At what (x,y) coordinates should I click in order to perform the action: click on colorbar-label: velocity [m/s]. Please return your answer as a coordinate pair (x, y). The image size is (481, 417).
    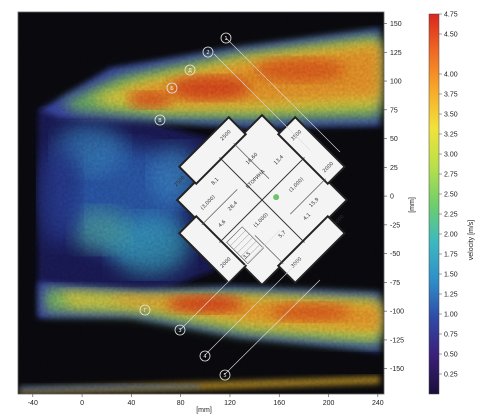
    Looking at the image, I should click on (471, 240).